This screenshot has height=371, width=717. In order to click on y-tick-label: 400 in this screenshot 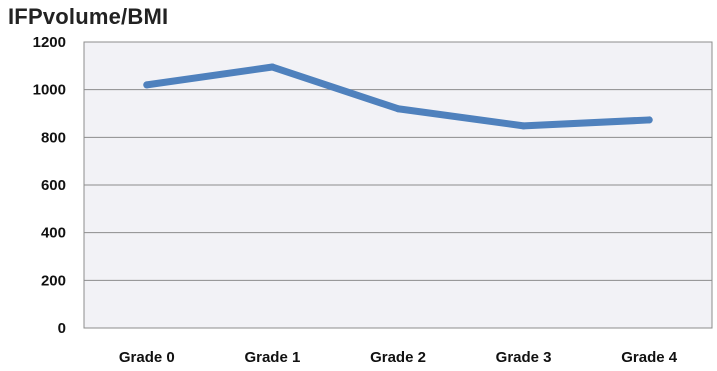, I will do `click(53, 233)`.